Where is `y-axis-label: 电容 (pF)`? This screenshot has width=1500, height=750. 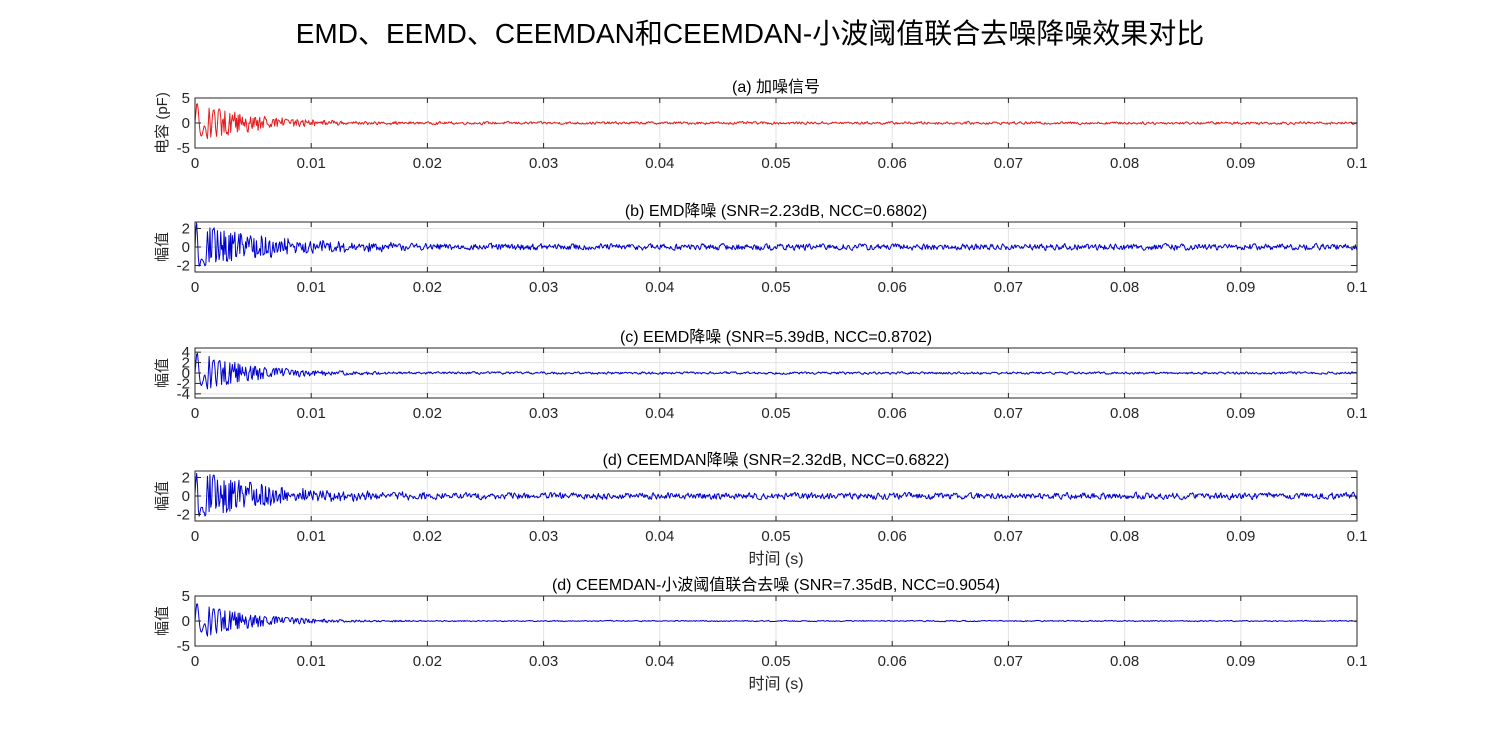
y-axis-label: 电容 (pF) is located at coordinates (162, 123).